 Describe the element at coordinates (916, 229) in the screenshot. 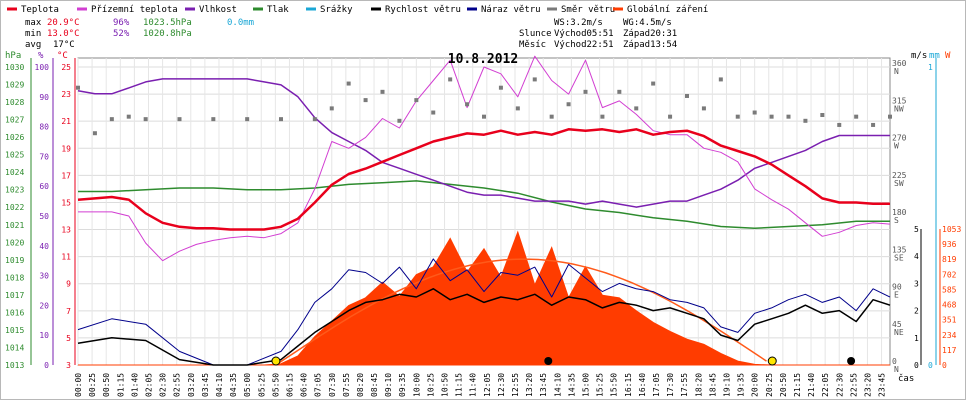

I see `wind-tick-label: 5` at that location.